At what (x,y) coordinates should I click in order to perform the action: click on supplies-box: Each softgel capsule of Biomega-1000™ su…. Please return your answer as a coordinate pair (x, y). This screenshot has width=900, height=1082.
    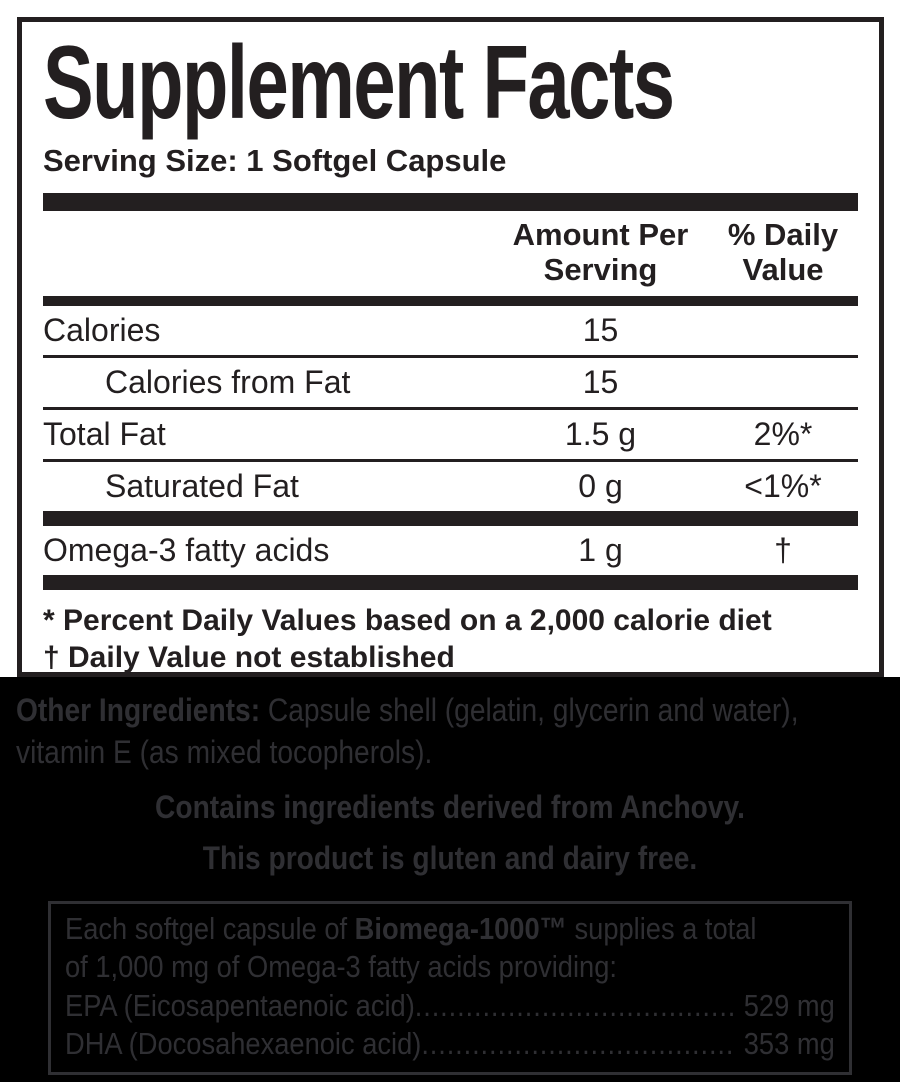
    Looking at the image, I should click on (450, 987).